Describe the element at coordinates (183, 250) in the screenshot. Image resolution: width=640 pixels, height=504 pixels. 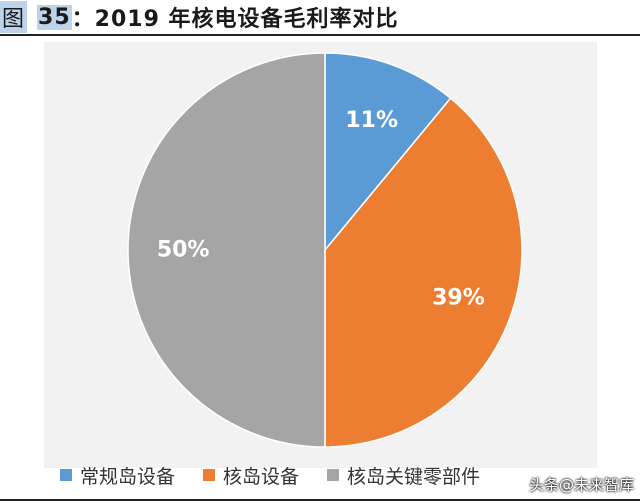
I see `data-label-3: 50%` at that location.